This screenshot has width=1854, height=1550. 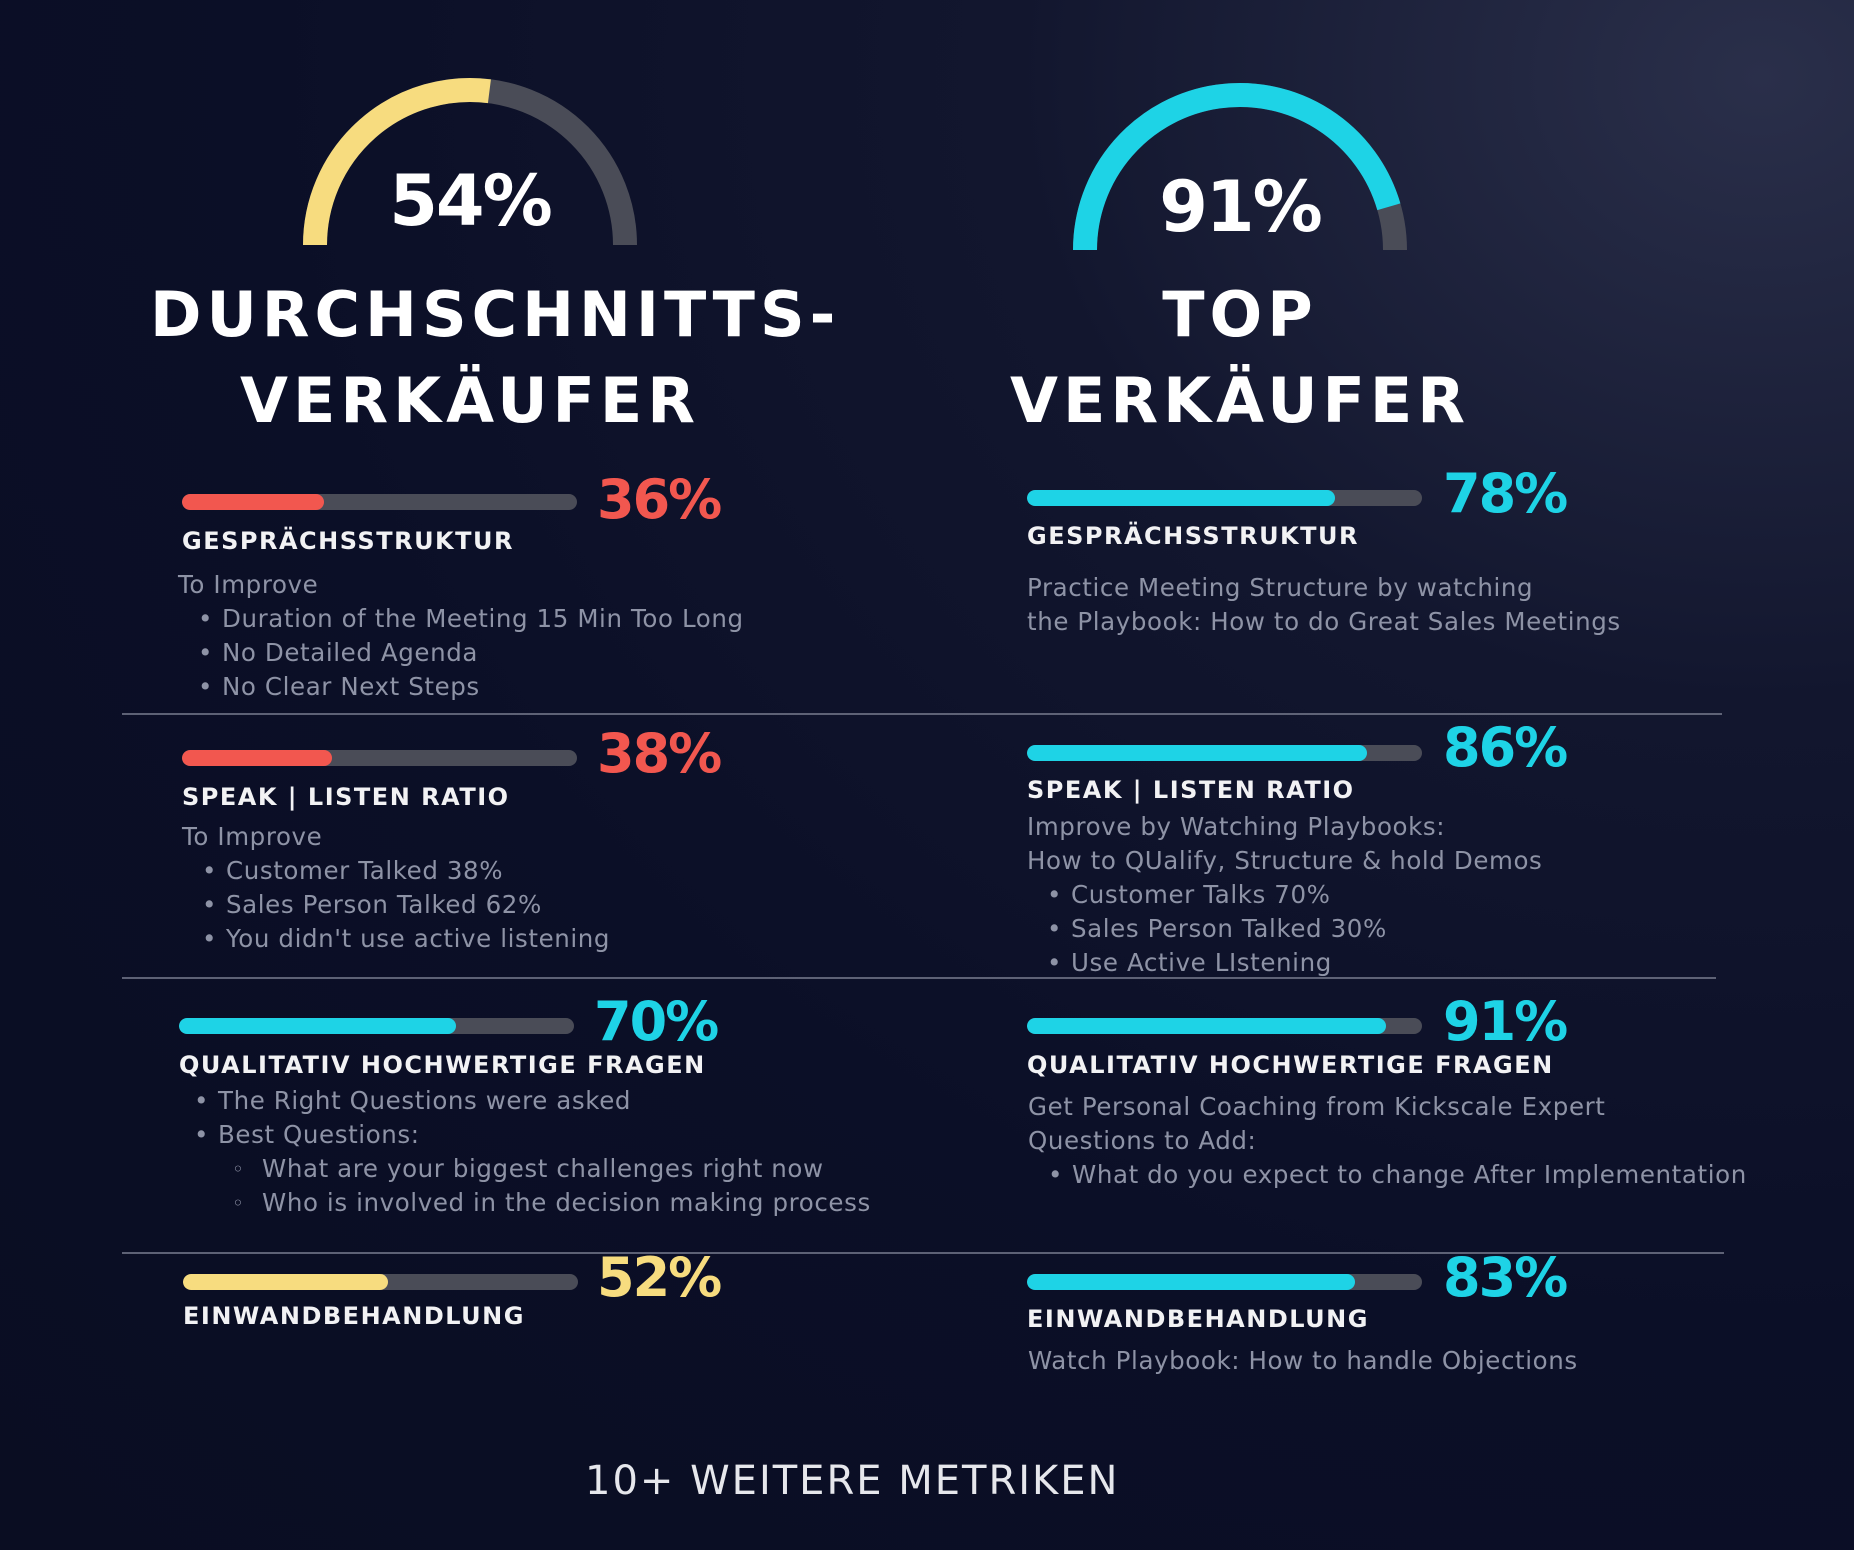 I want to click on left-metric1-percent: 36%, so click(x=659, y=499).